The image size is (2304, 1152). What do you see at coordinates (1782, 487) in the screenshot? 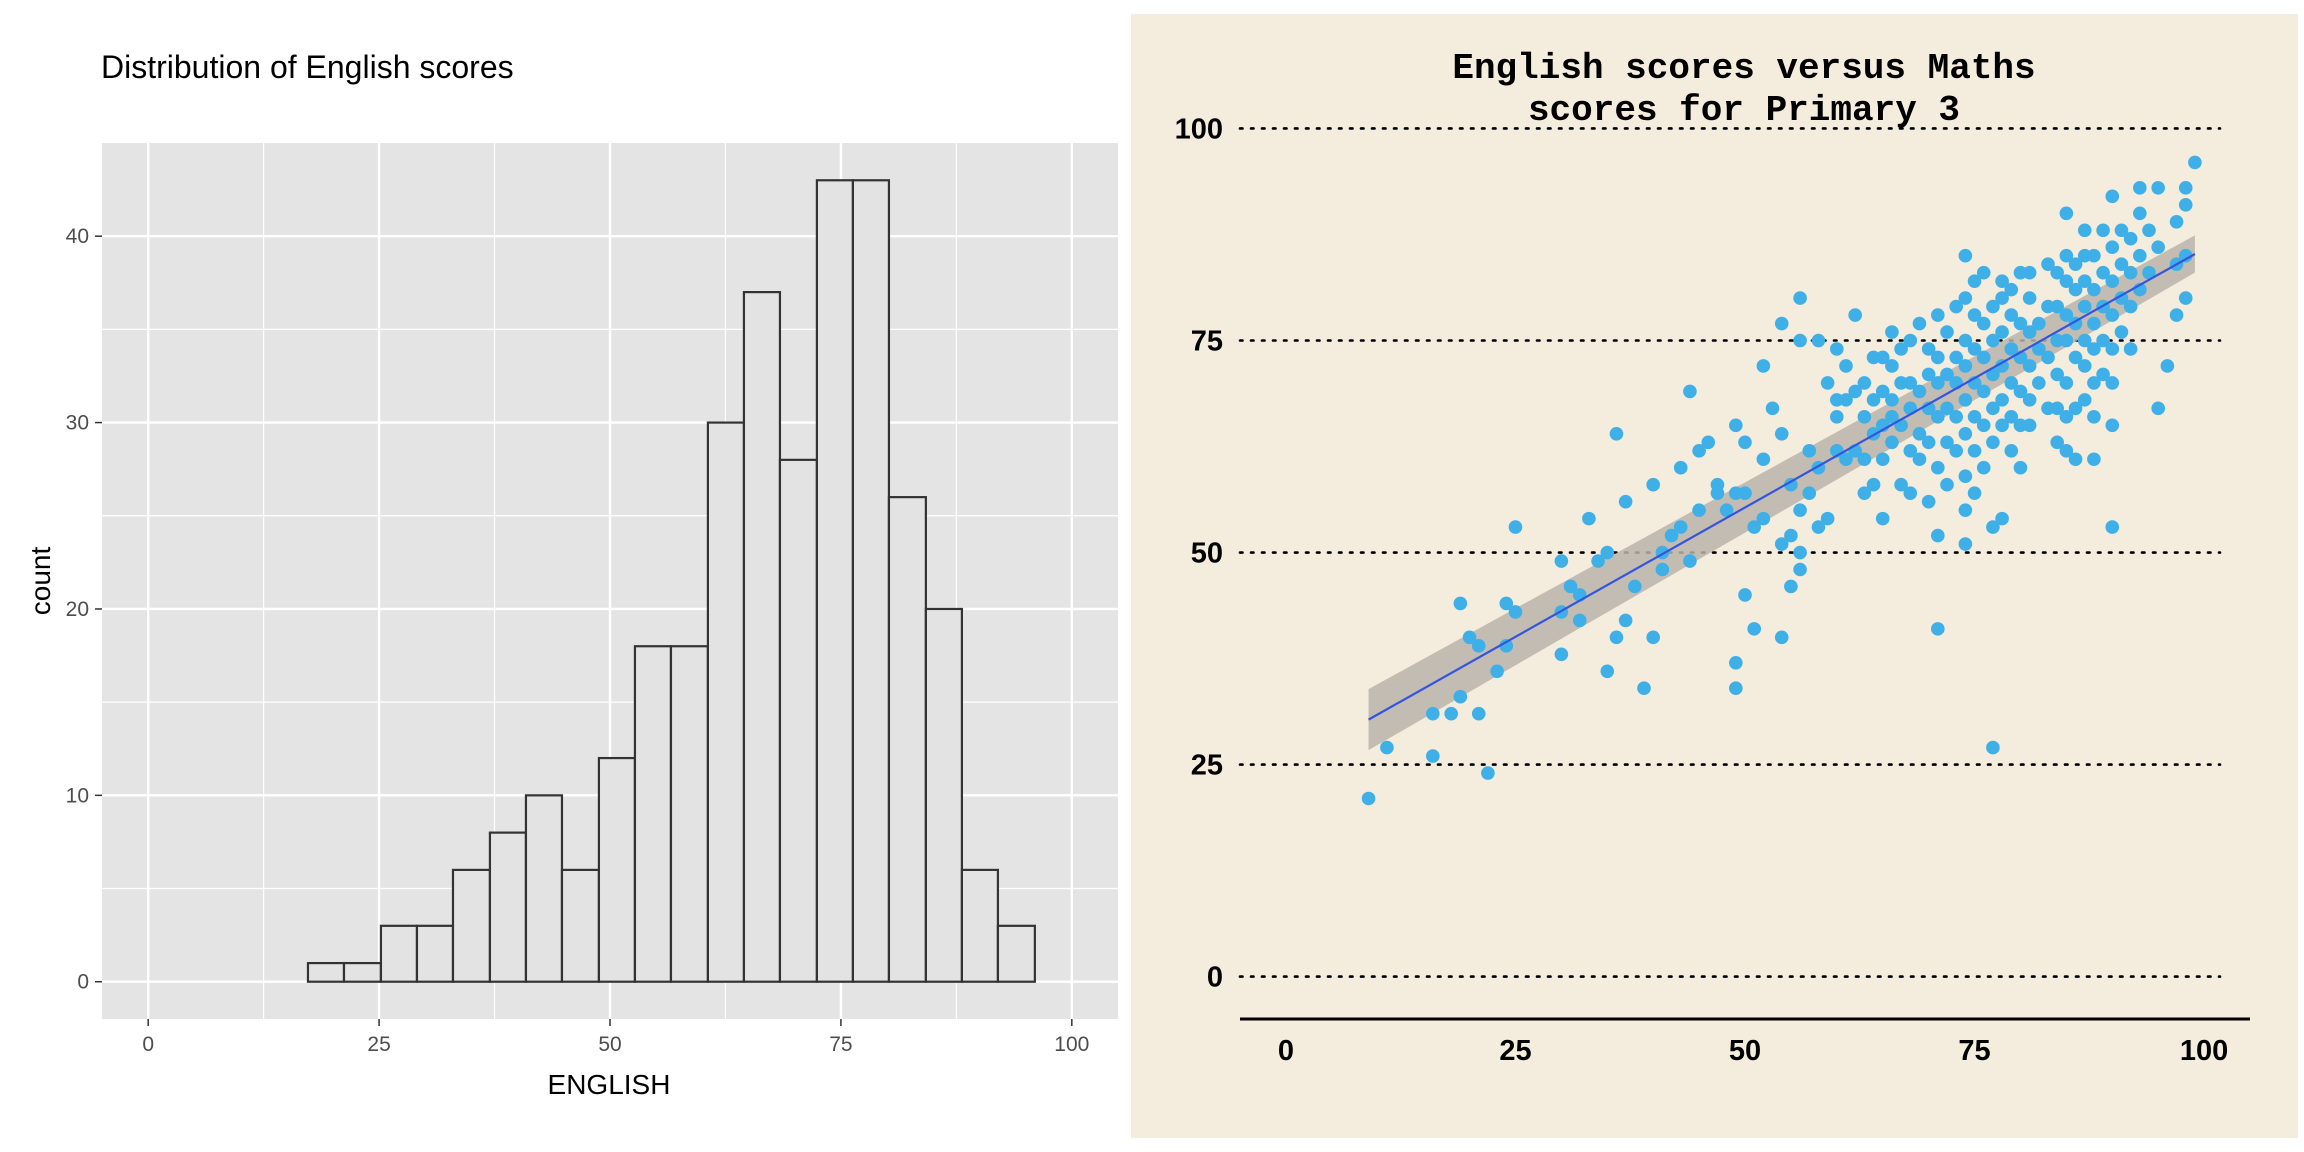
I see `scatter-regression-line` at bounding box center [1782, 487].